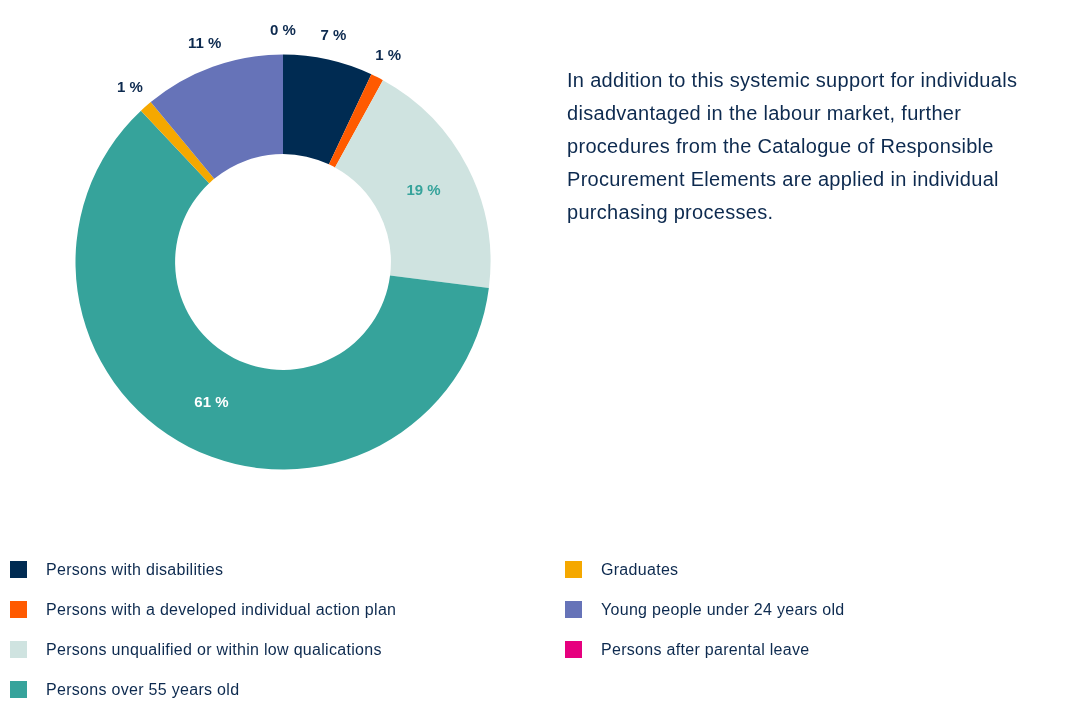 The image size is (1068, 707). Describe the element at coordinates (204, 43) in the screenshot. I see `data-label: 11 %` at that location.